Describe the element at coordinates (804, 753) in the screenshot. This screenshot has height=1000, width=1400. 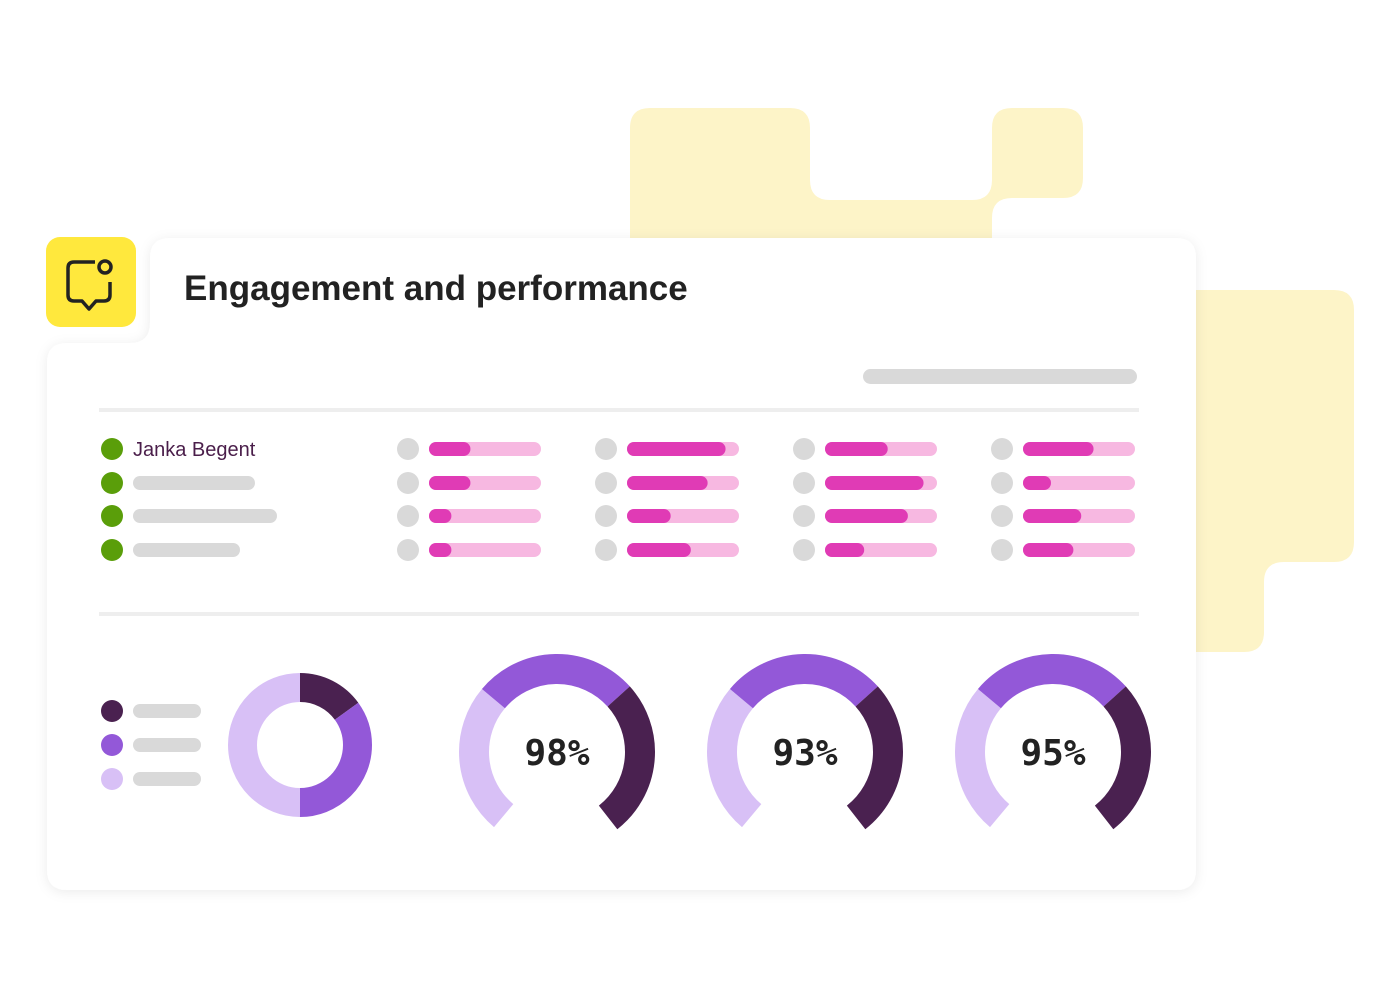
I see `gauge-label: 93%` at that location.